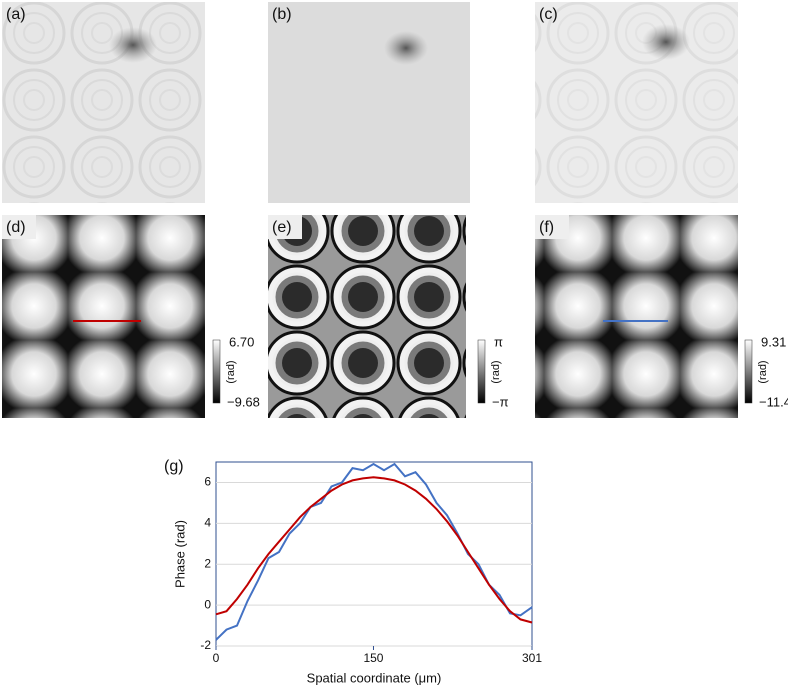 This screenshot has height=690, width=788. Describe the element at coordinates (205, 645) in the screenshot. I see `y-tick-label: -2` at that location.